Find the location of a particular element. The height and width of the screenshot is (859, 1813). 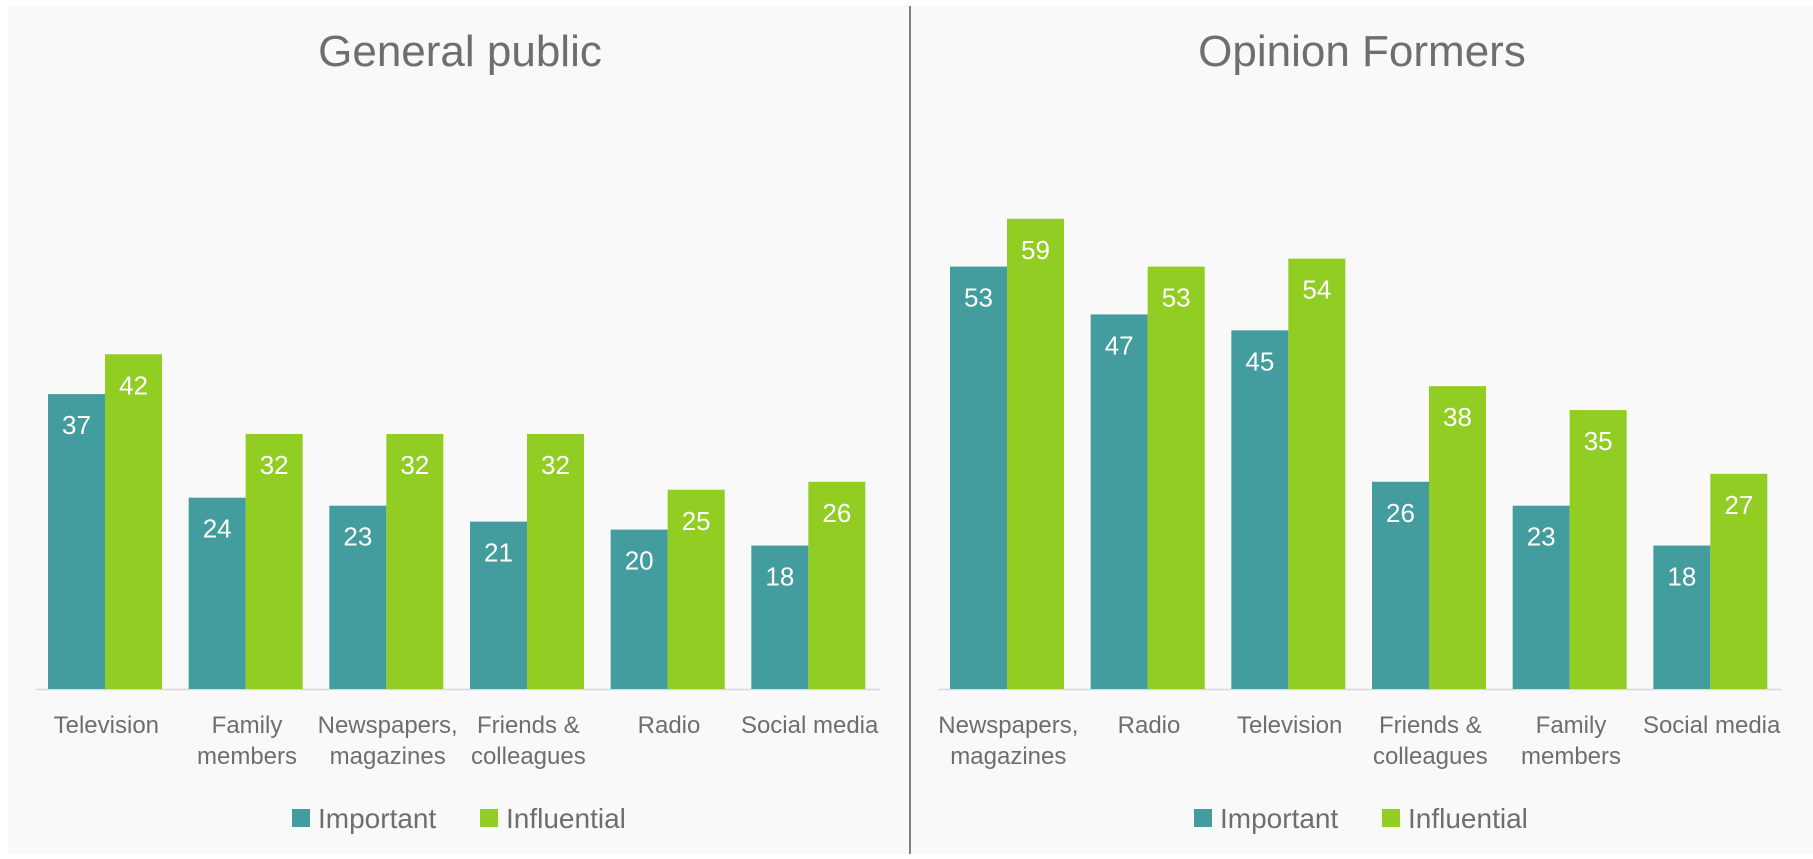

chart1-data-label-influential-3: 32 is located at coordinates (414, 465).